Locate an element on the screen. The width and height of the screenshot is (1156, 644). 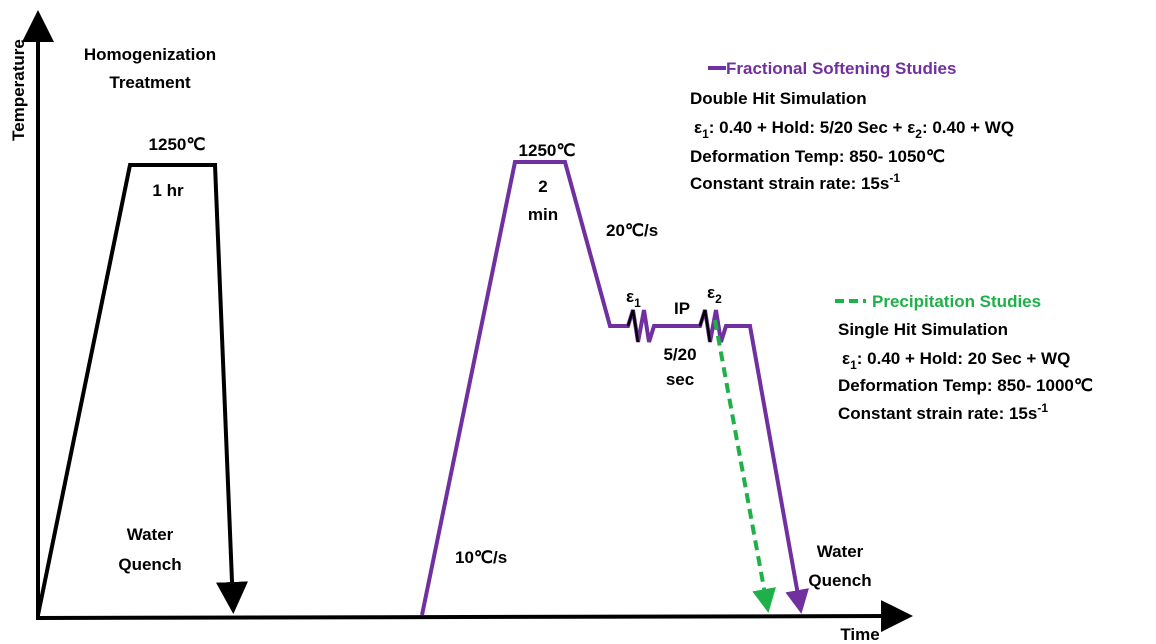
label: ε1 is located at coordinates (633, 298).